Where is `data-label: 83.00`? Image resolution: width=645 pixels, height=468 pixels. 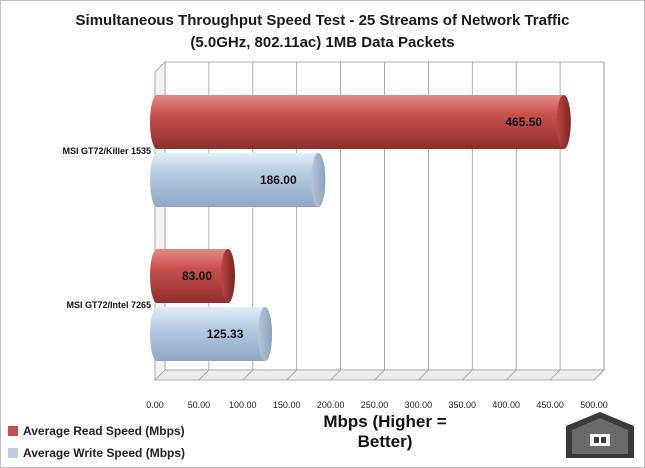
data-label: 83.00 is located at coordinates (197, 276).